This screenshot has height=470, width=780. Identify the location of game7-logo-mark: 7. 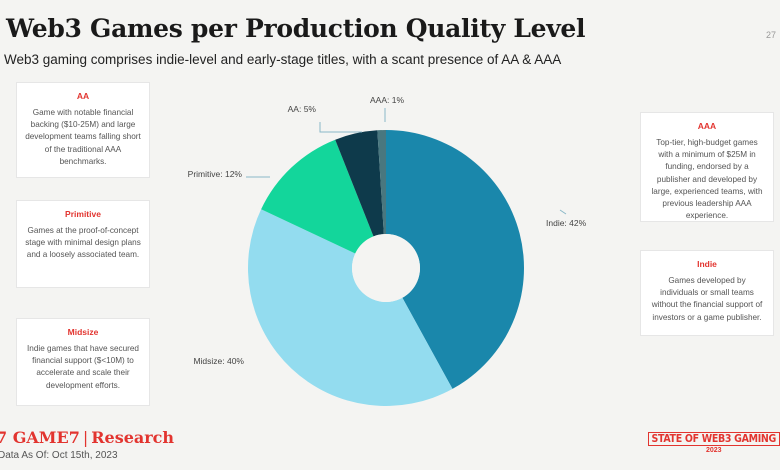
(4, 437).